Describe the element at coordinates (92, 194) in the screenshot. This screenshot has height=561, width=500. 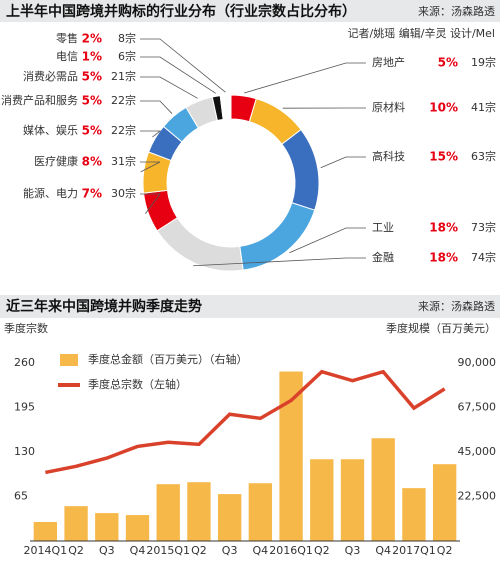
I see `percent-label: 7%` at that location.